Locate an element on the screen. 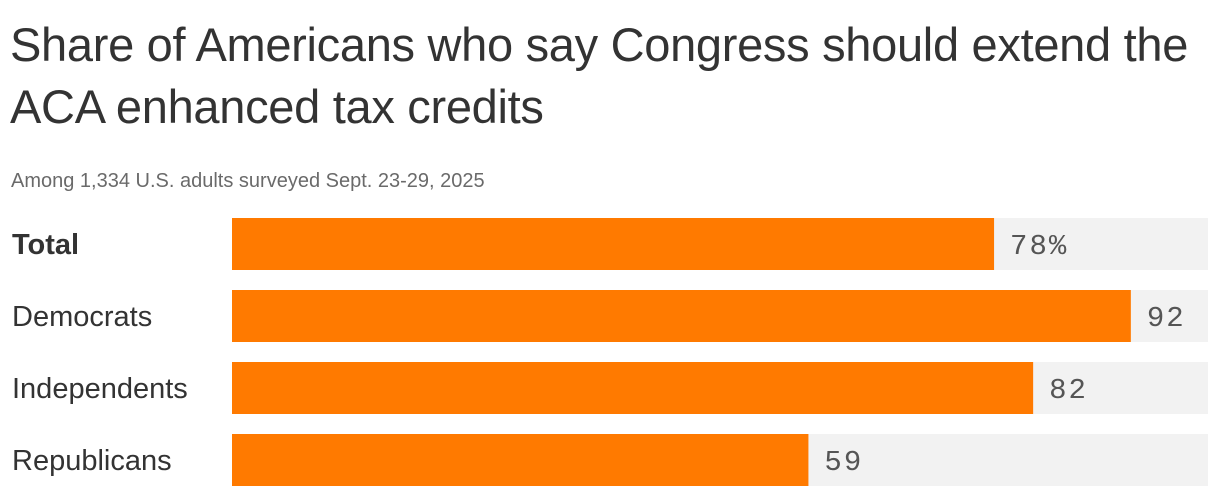 The image size is (1220, 496). bar-row: Independents 82 is located at coordinates (610, 388).